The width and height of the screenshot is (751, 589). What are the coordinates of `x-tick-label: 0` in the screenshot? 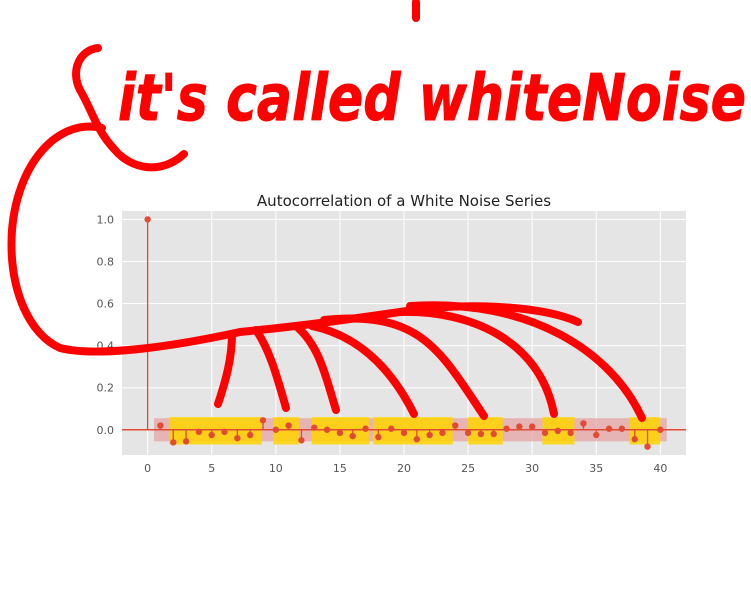 It's located at (147, 468).